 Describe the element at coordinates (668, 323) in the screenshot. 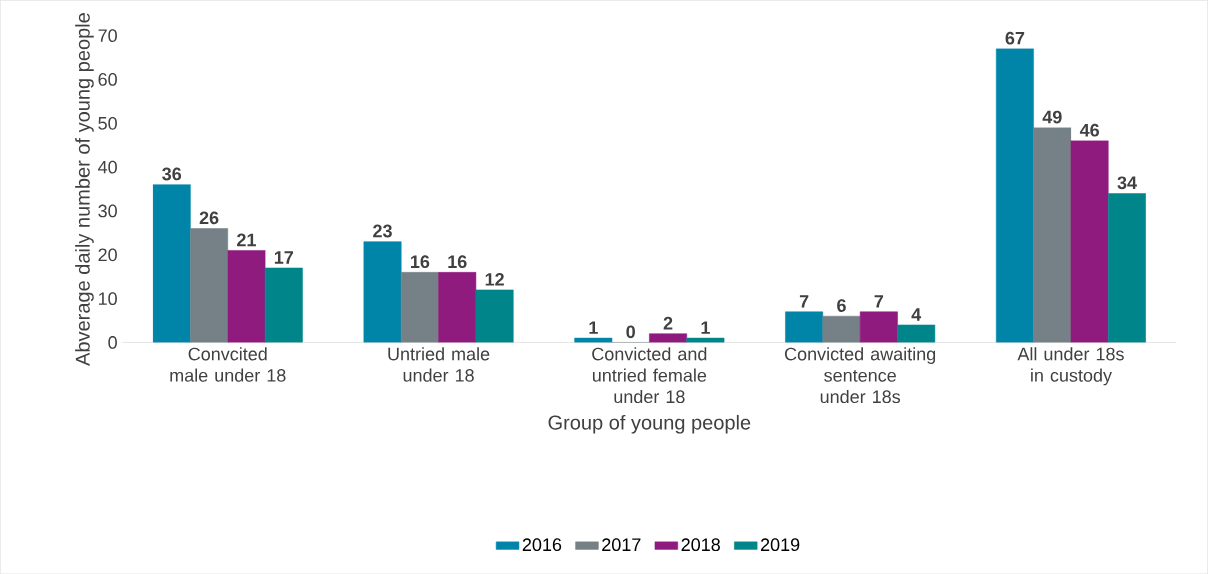

I see `data-label: 2` at that location.